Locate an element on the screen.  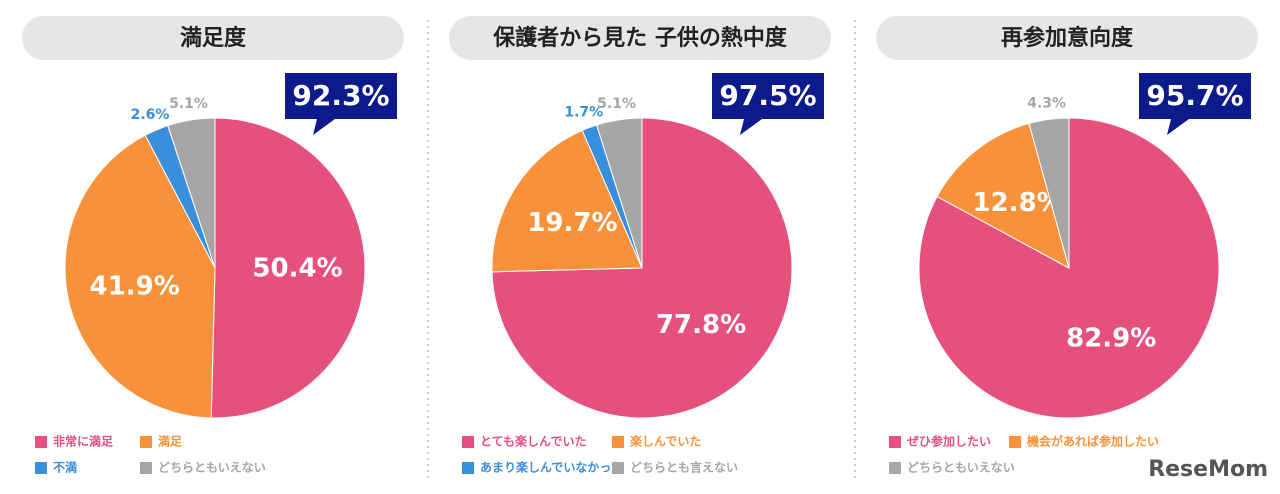
slice-label: 82.9% is located at coordinates (1111, 338).